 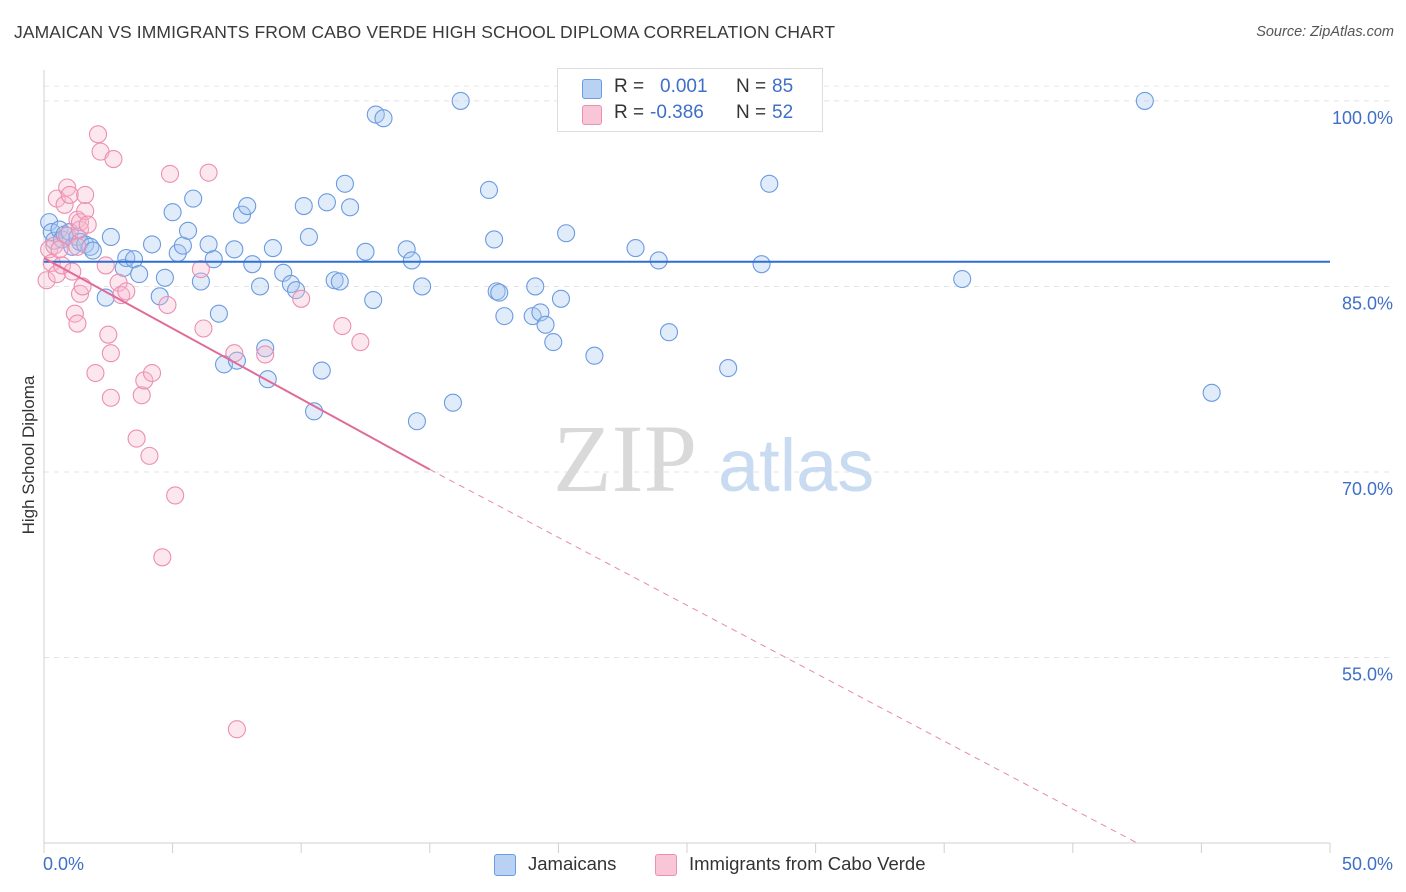 I want to click on source-credit: Source: ZipAtlas.com, so click(x=1325, y=32).